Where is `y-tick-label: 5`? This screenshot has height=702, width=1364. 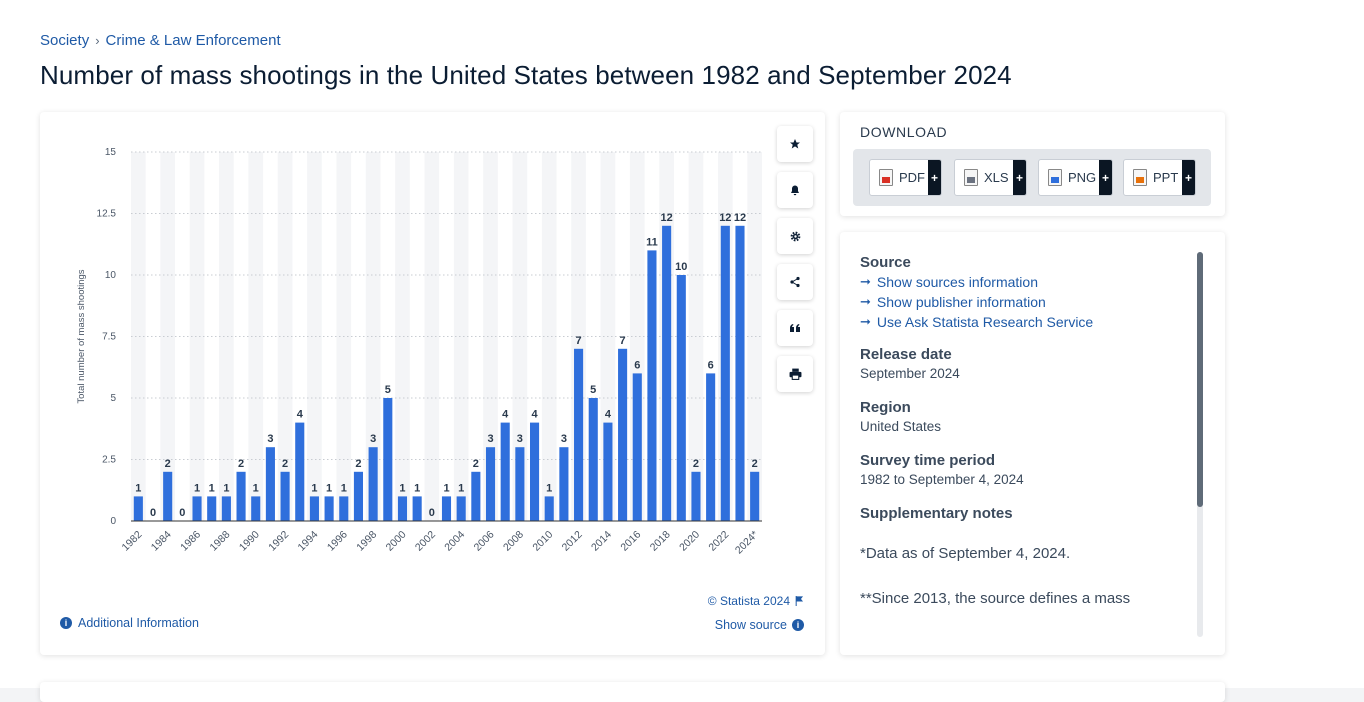 y-tick-label: 5 is located at coordinates (113, 398).